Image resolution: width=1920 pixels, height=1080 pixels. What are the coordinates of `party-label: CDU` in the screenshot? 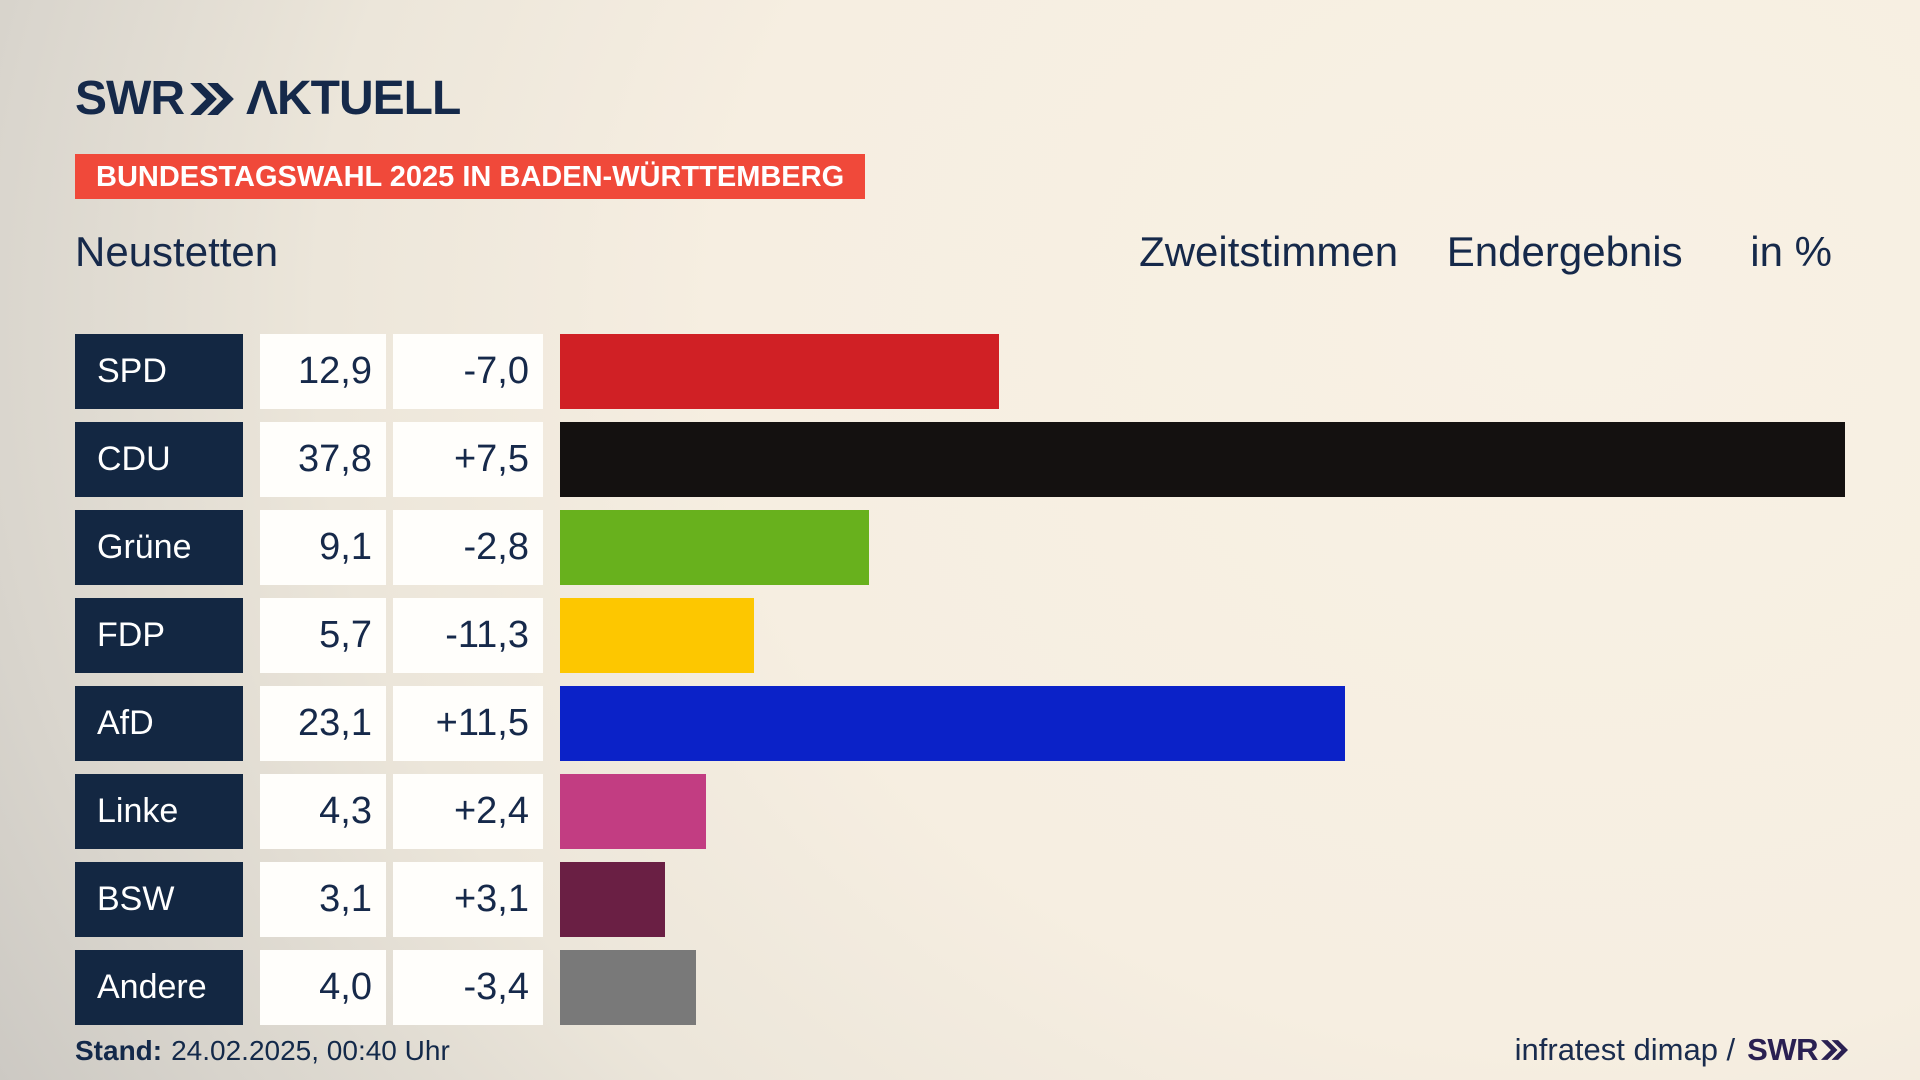 It's located at (159, 459).